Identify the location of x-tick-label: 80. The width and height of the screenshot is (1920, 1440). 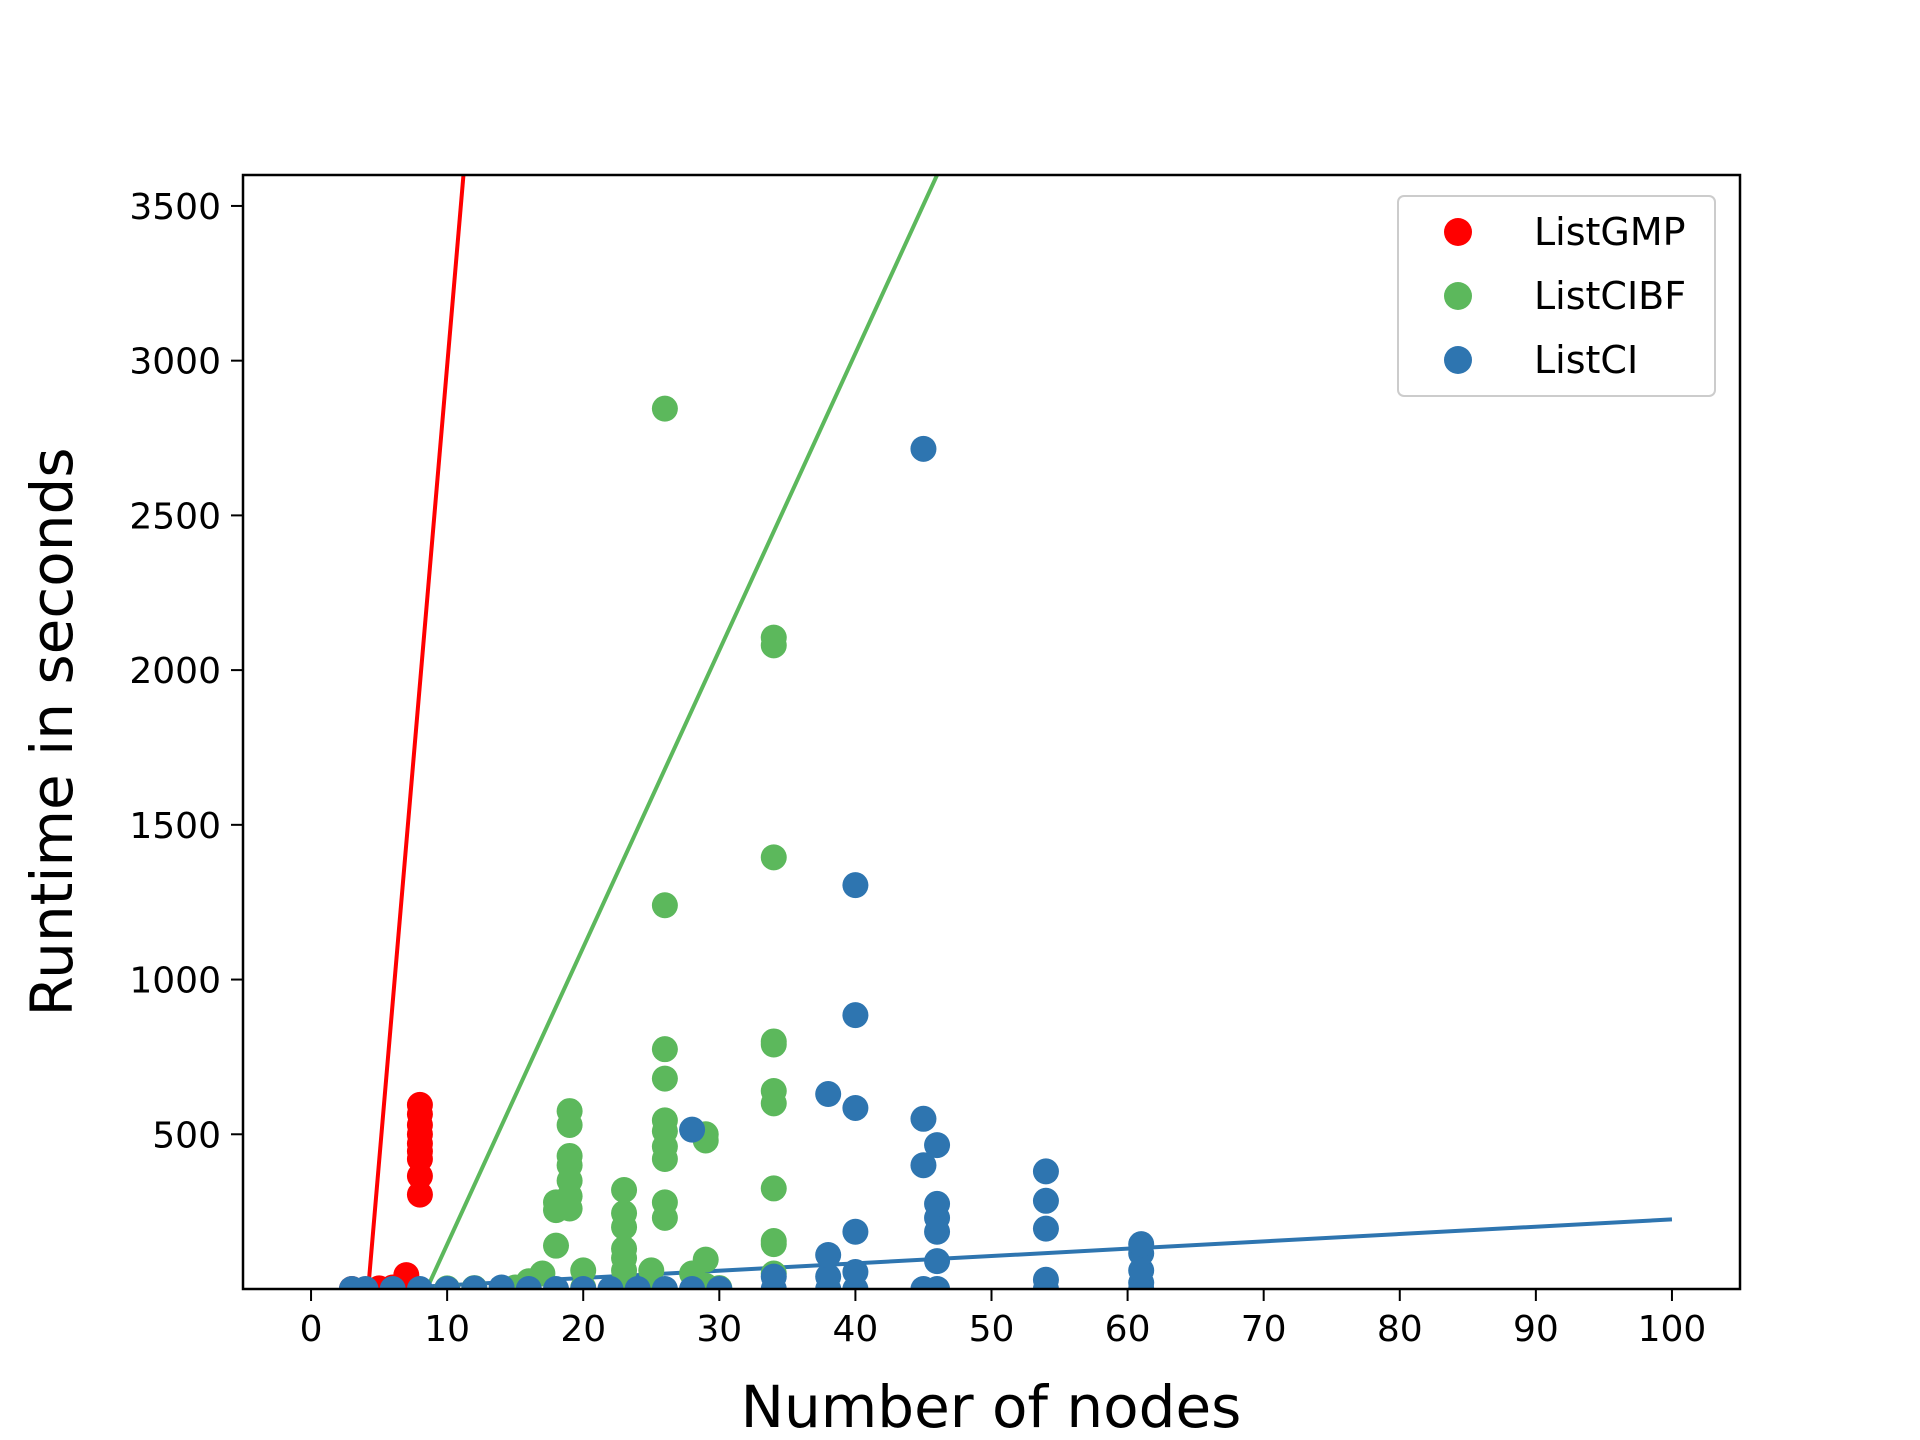
(1400, 1329).